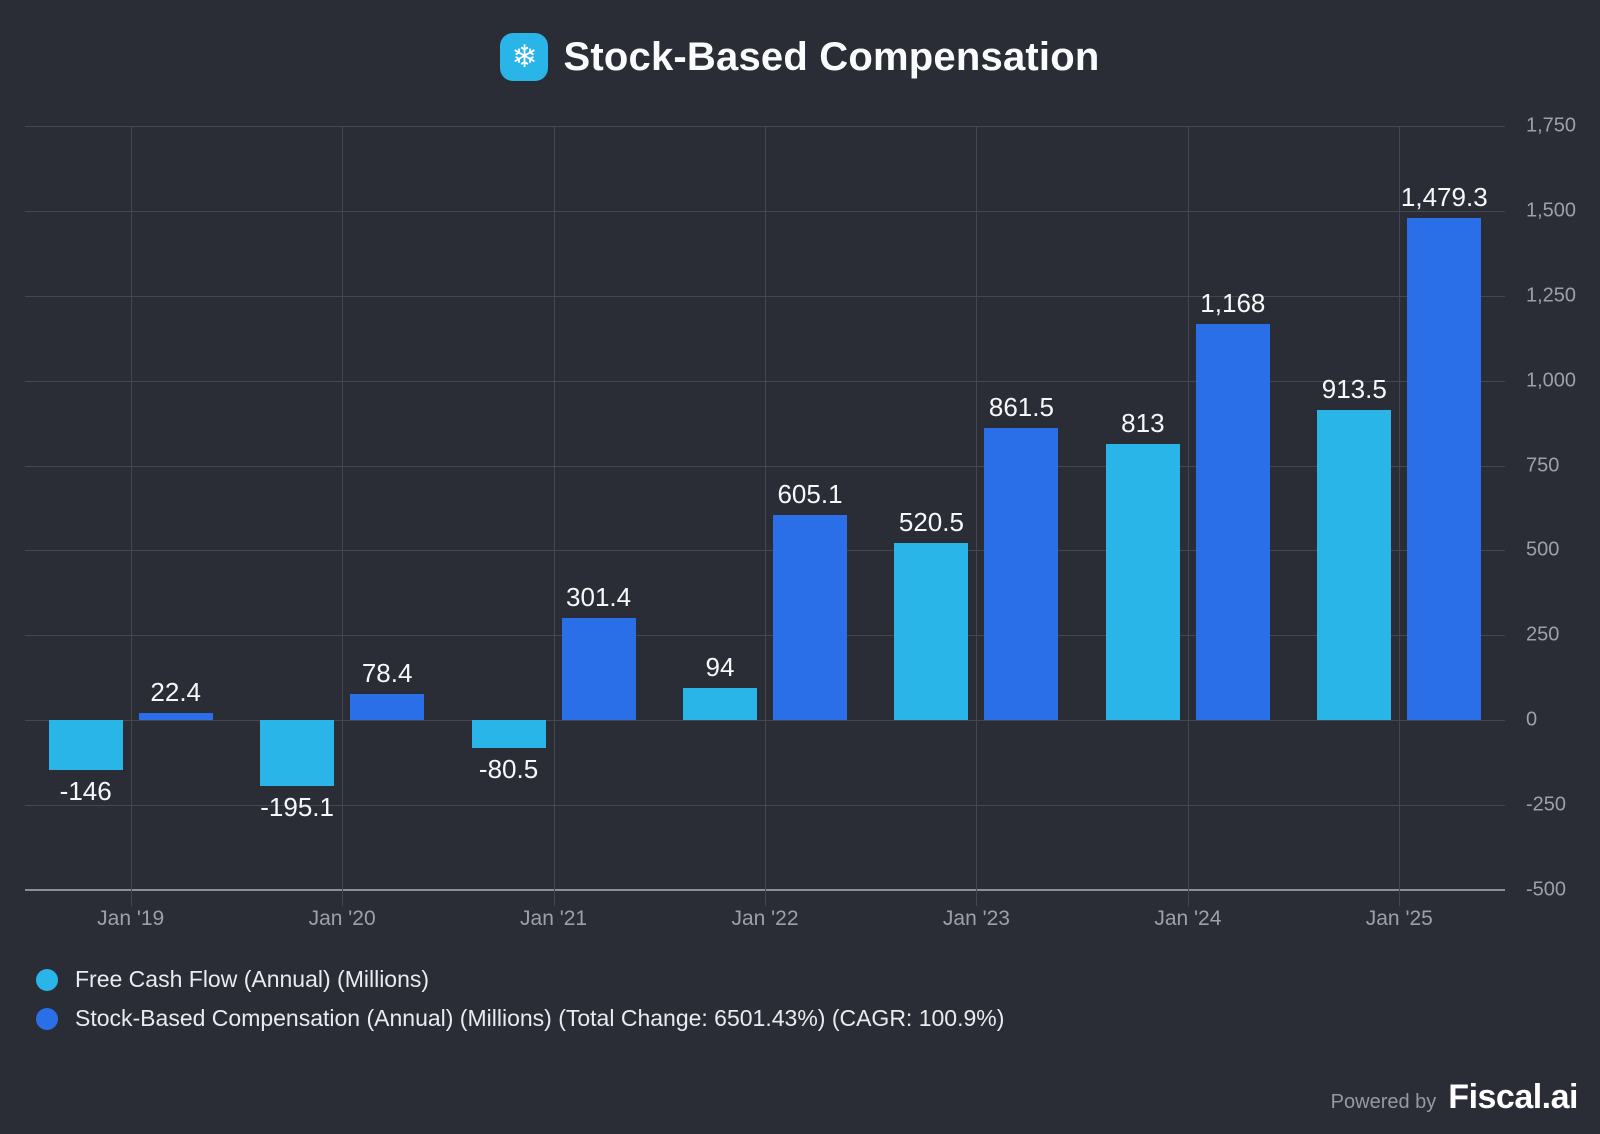 Image resolution: width=1600 pixels, height=1134 pixels. I want to click on value-label-free-cash-flow: 813, so click(1143, 423).